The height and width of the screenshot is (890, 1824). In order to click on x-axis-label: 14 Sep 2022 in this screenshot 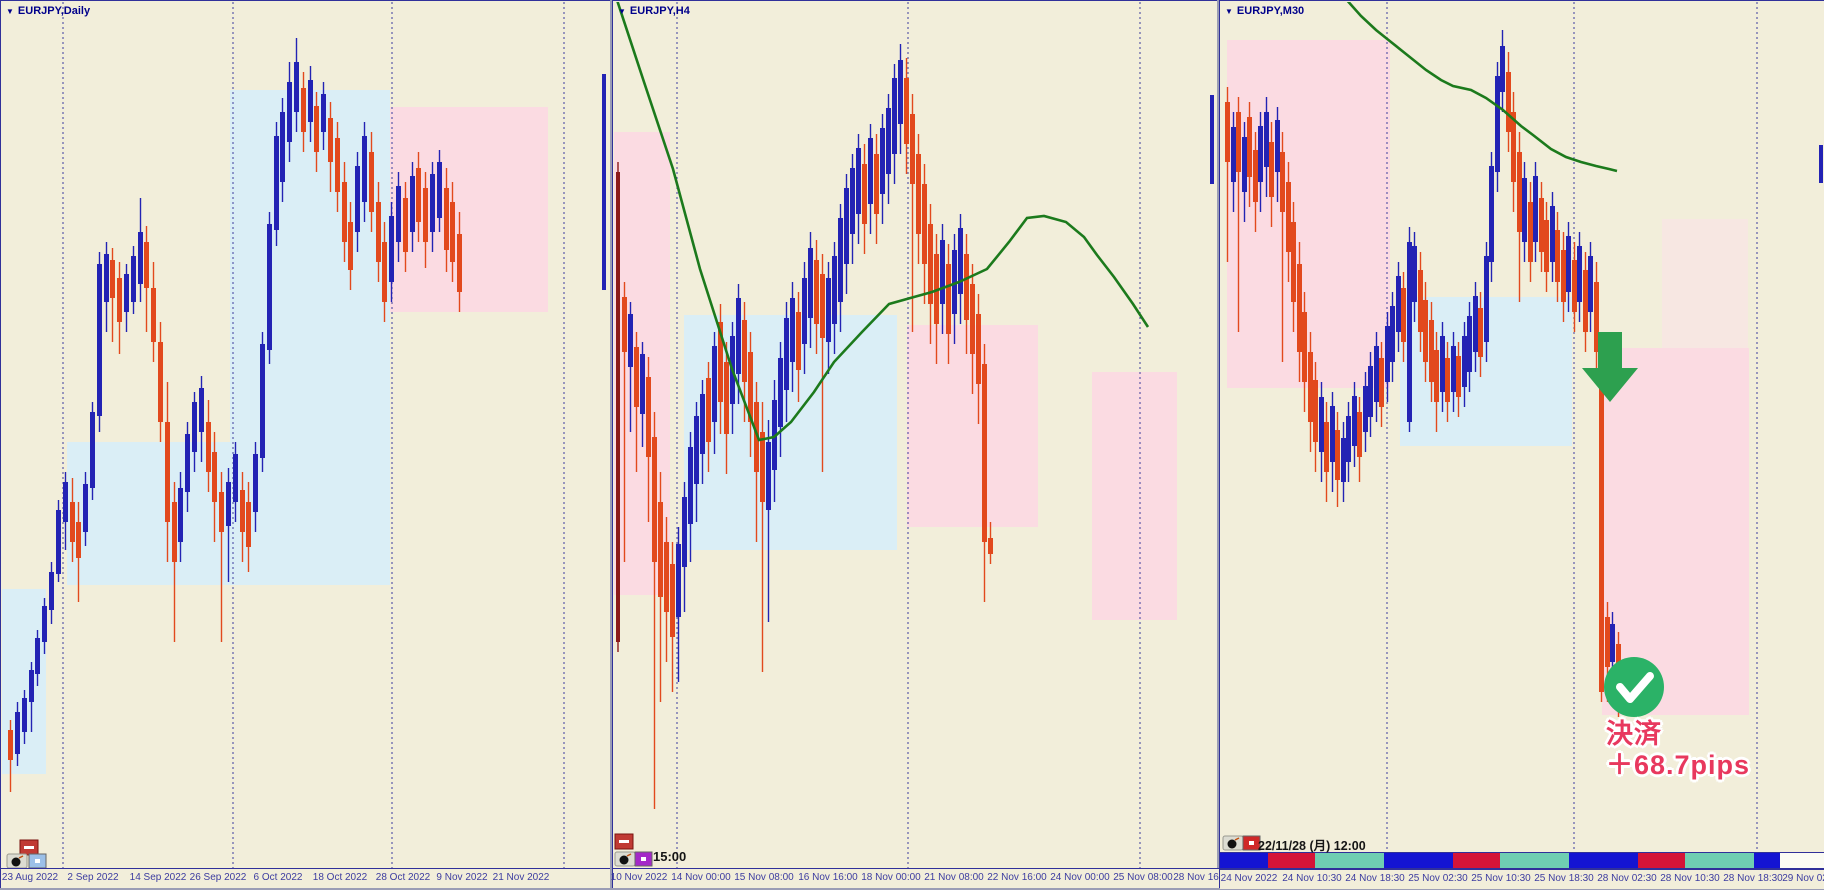, I will do `click(158, 877)`.